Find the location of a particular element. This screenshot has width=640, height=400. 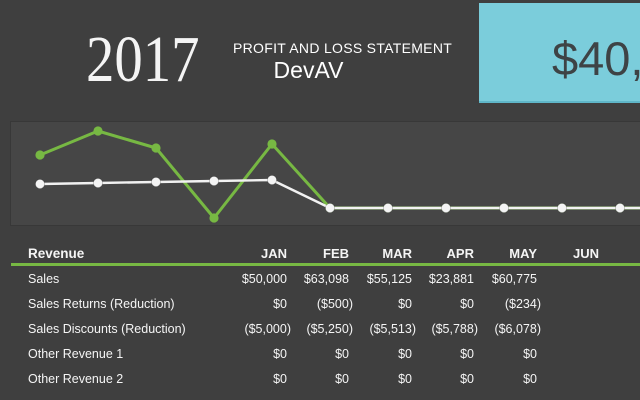

month-column-header: FEB is located at coordinates (336, 253).